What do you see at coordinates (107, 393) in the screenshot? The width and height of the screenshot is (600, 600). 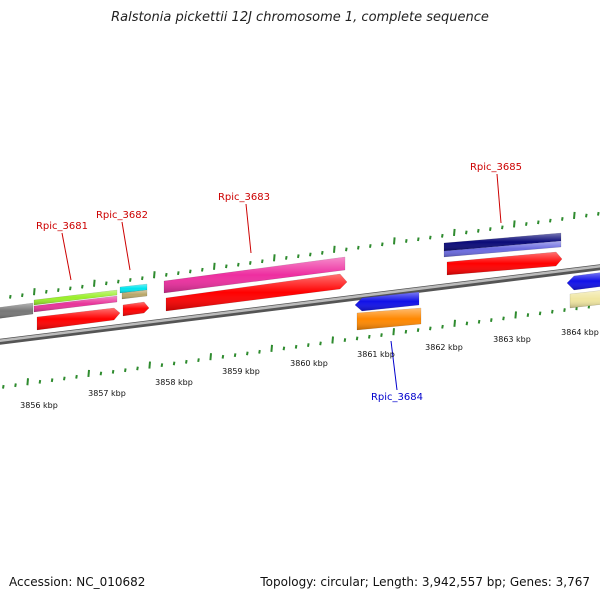 I see `scale-label: 3857 kbp` at bounding box center [107, 393].